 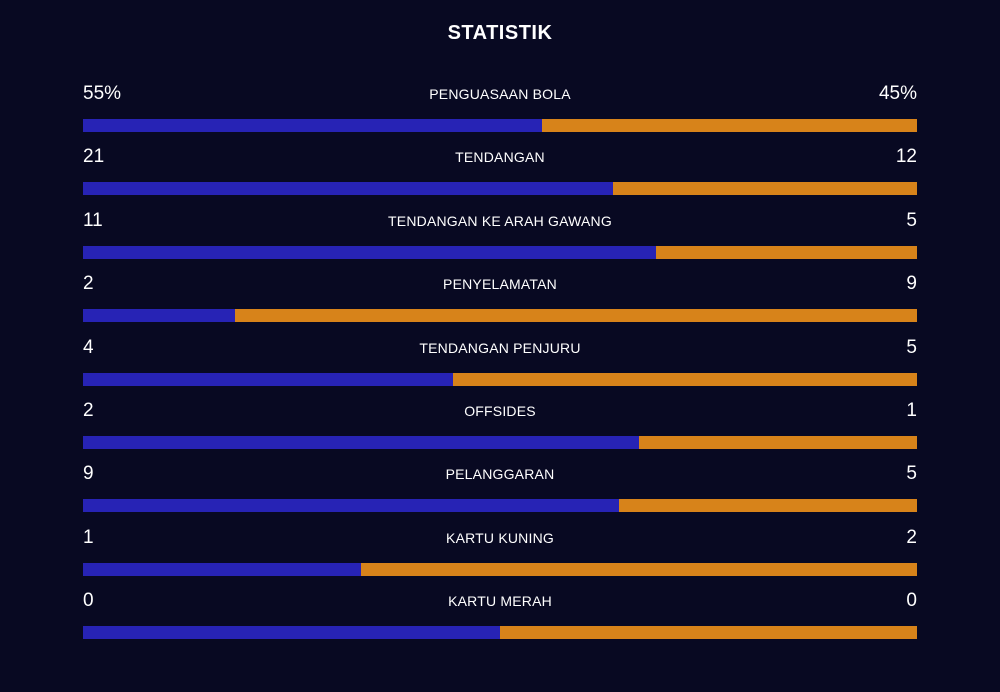 I want to click on away-value: 2, so click(x=911, y=537).